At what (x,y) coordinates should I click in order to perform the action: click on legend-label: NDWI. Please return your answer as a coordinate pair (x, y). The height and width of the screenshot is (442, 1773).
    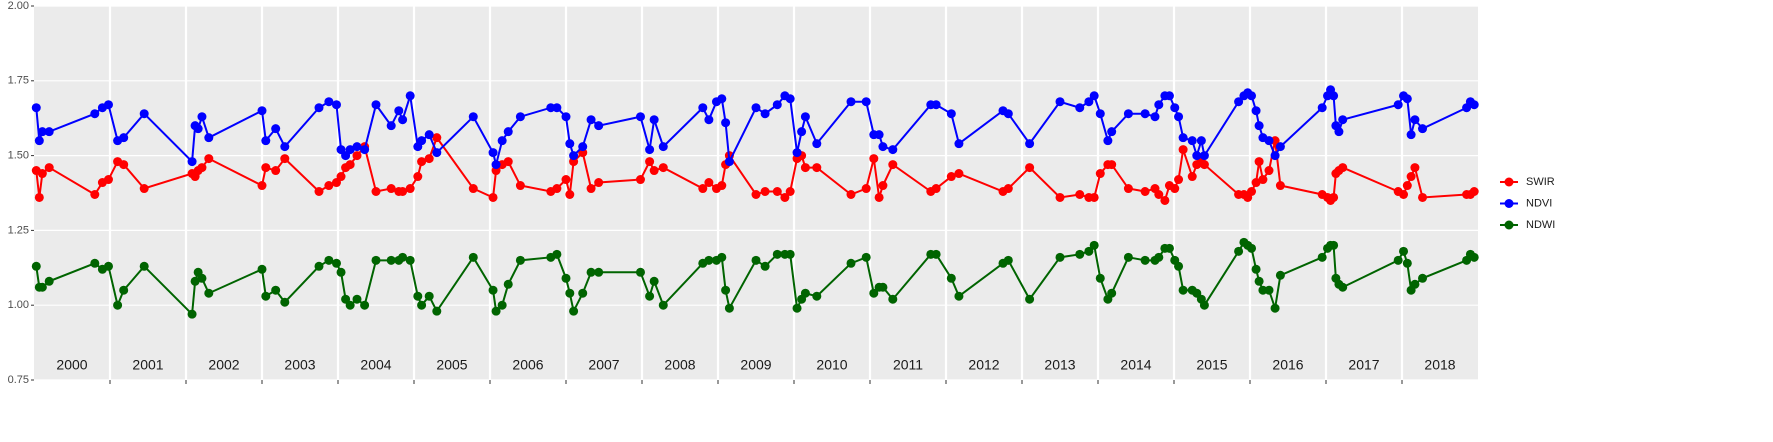
    Looking at the image, I should click on (1540, 225).